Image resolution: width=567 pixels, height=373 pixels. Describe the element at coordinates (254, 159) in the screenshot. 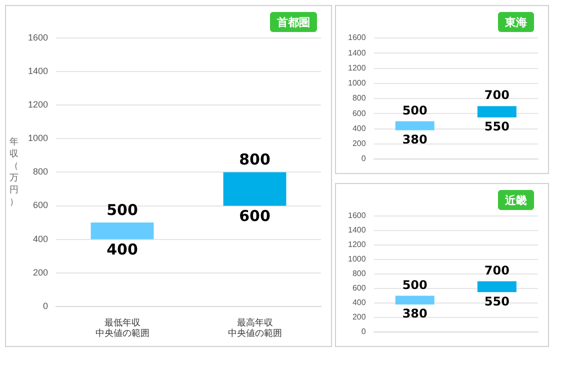

I see `annotation: 800` at that location.